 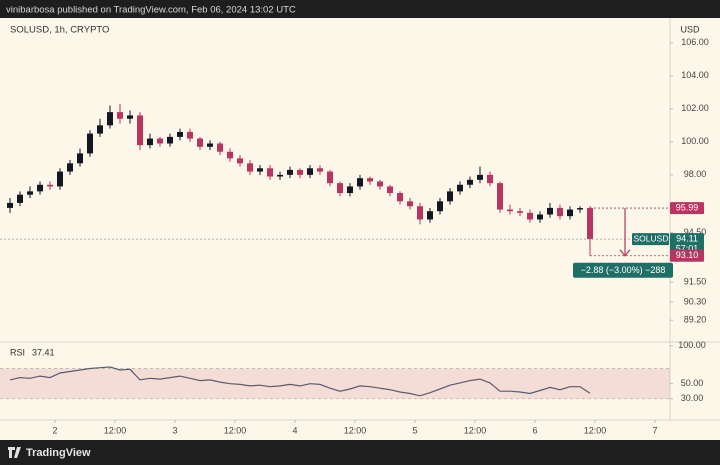 What do you see at coordinates (623, 270) in the screenshot?
I see `measure-box` at bounding box center [623, 270].